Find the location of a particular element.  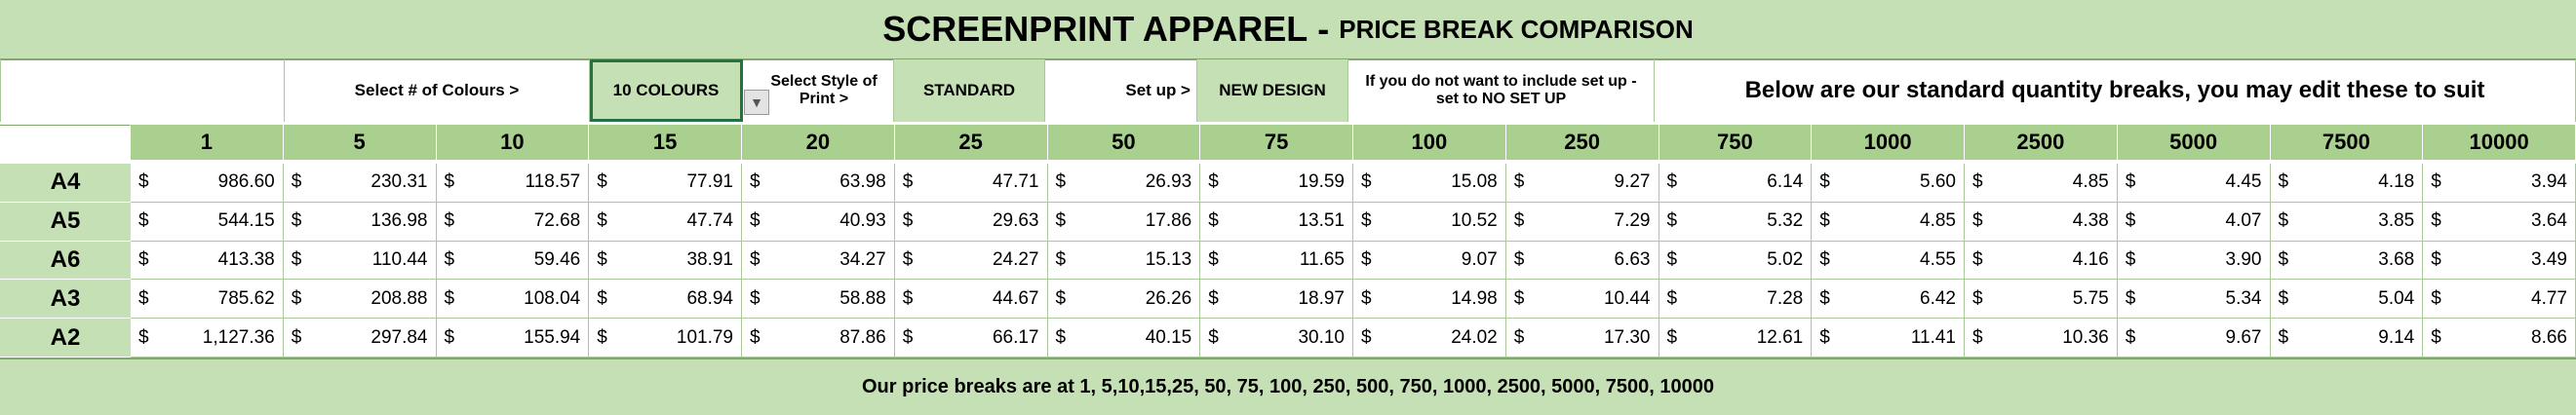

price-cell: $18.97 is located at coordinates (1276, 300).